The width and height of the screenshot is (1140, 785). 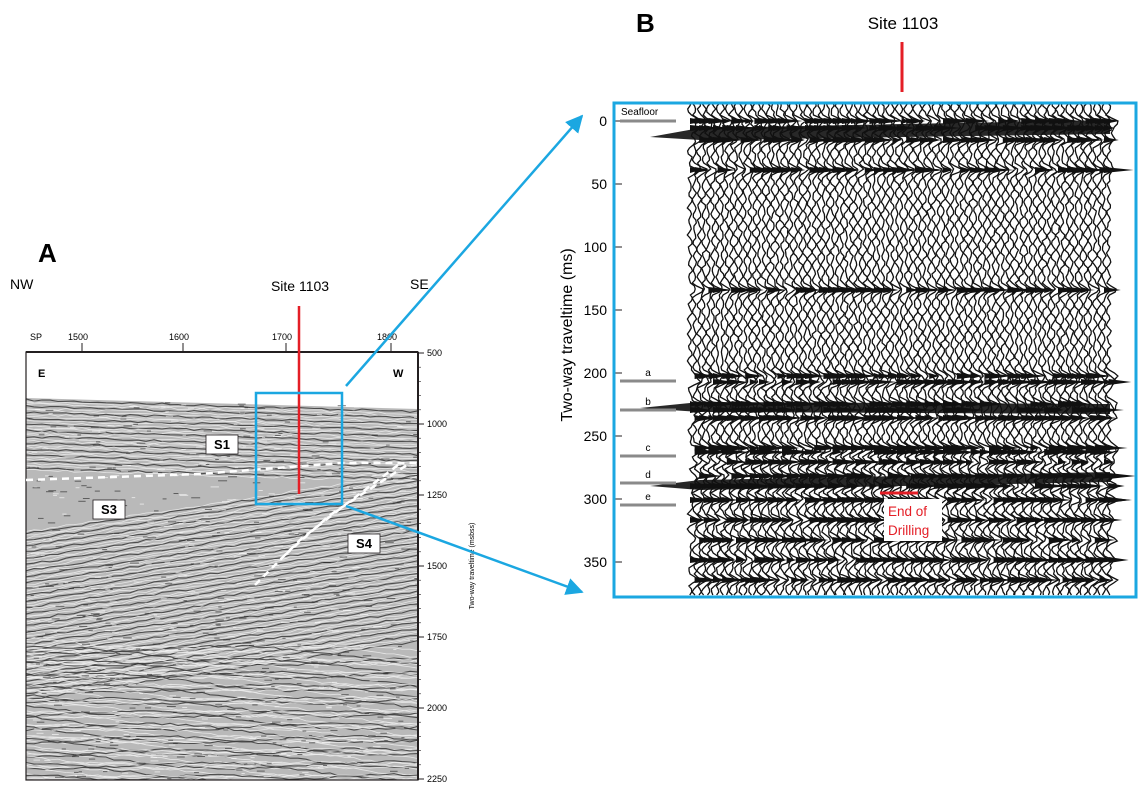 What do you see at coordinates (221, 471) in the screenshot?
I see `boundary-s1-s3-dashed-line-icon` at bounding box center [221, 471].